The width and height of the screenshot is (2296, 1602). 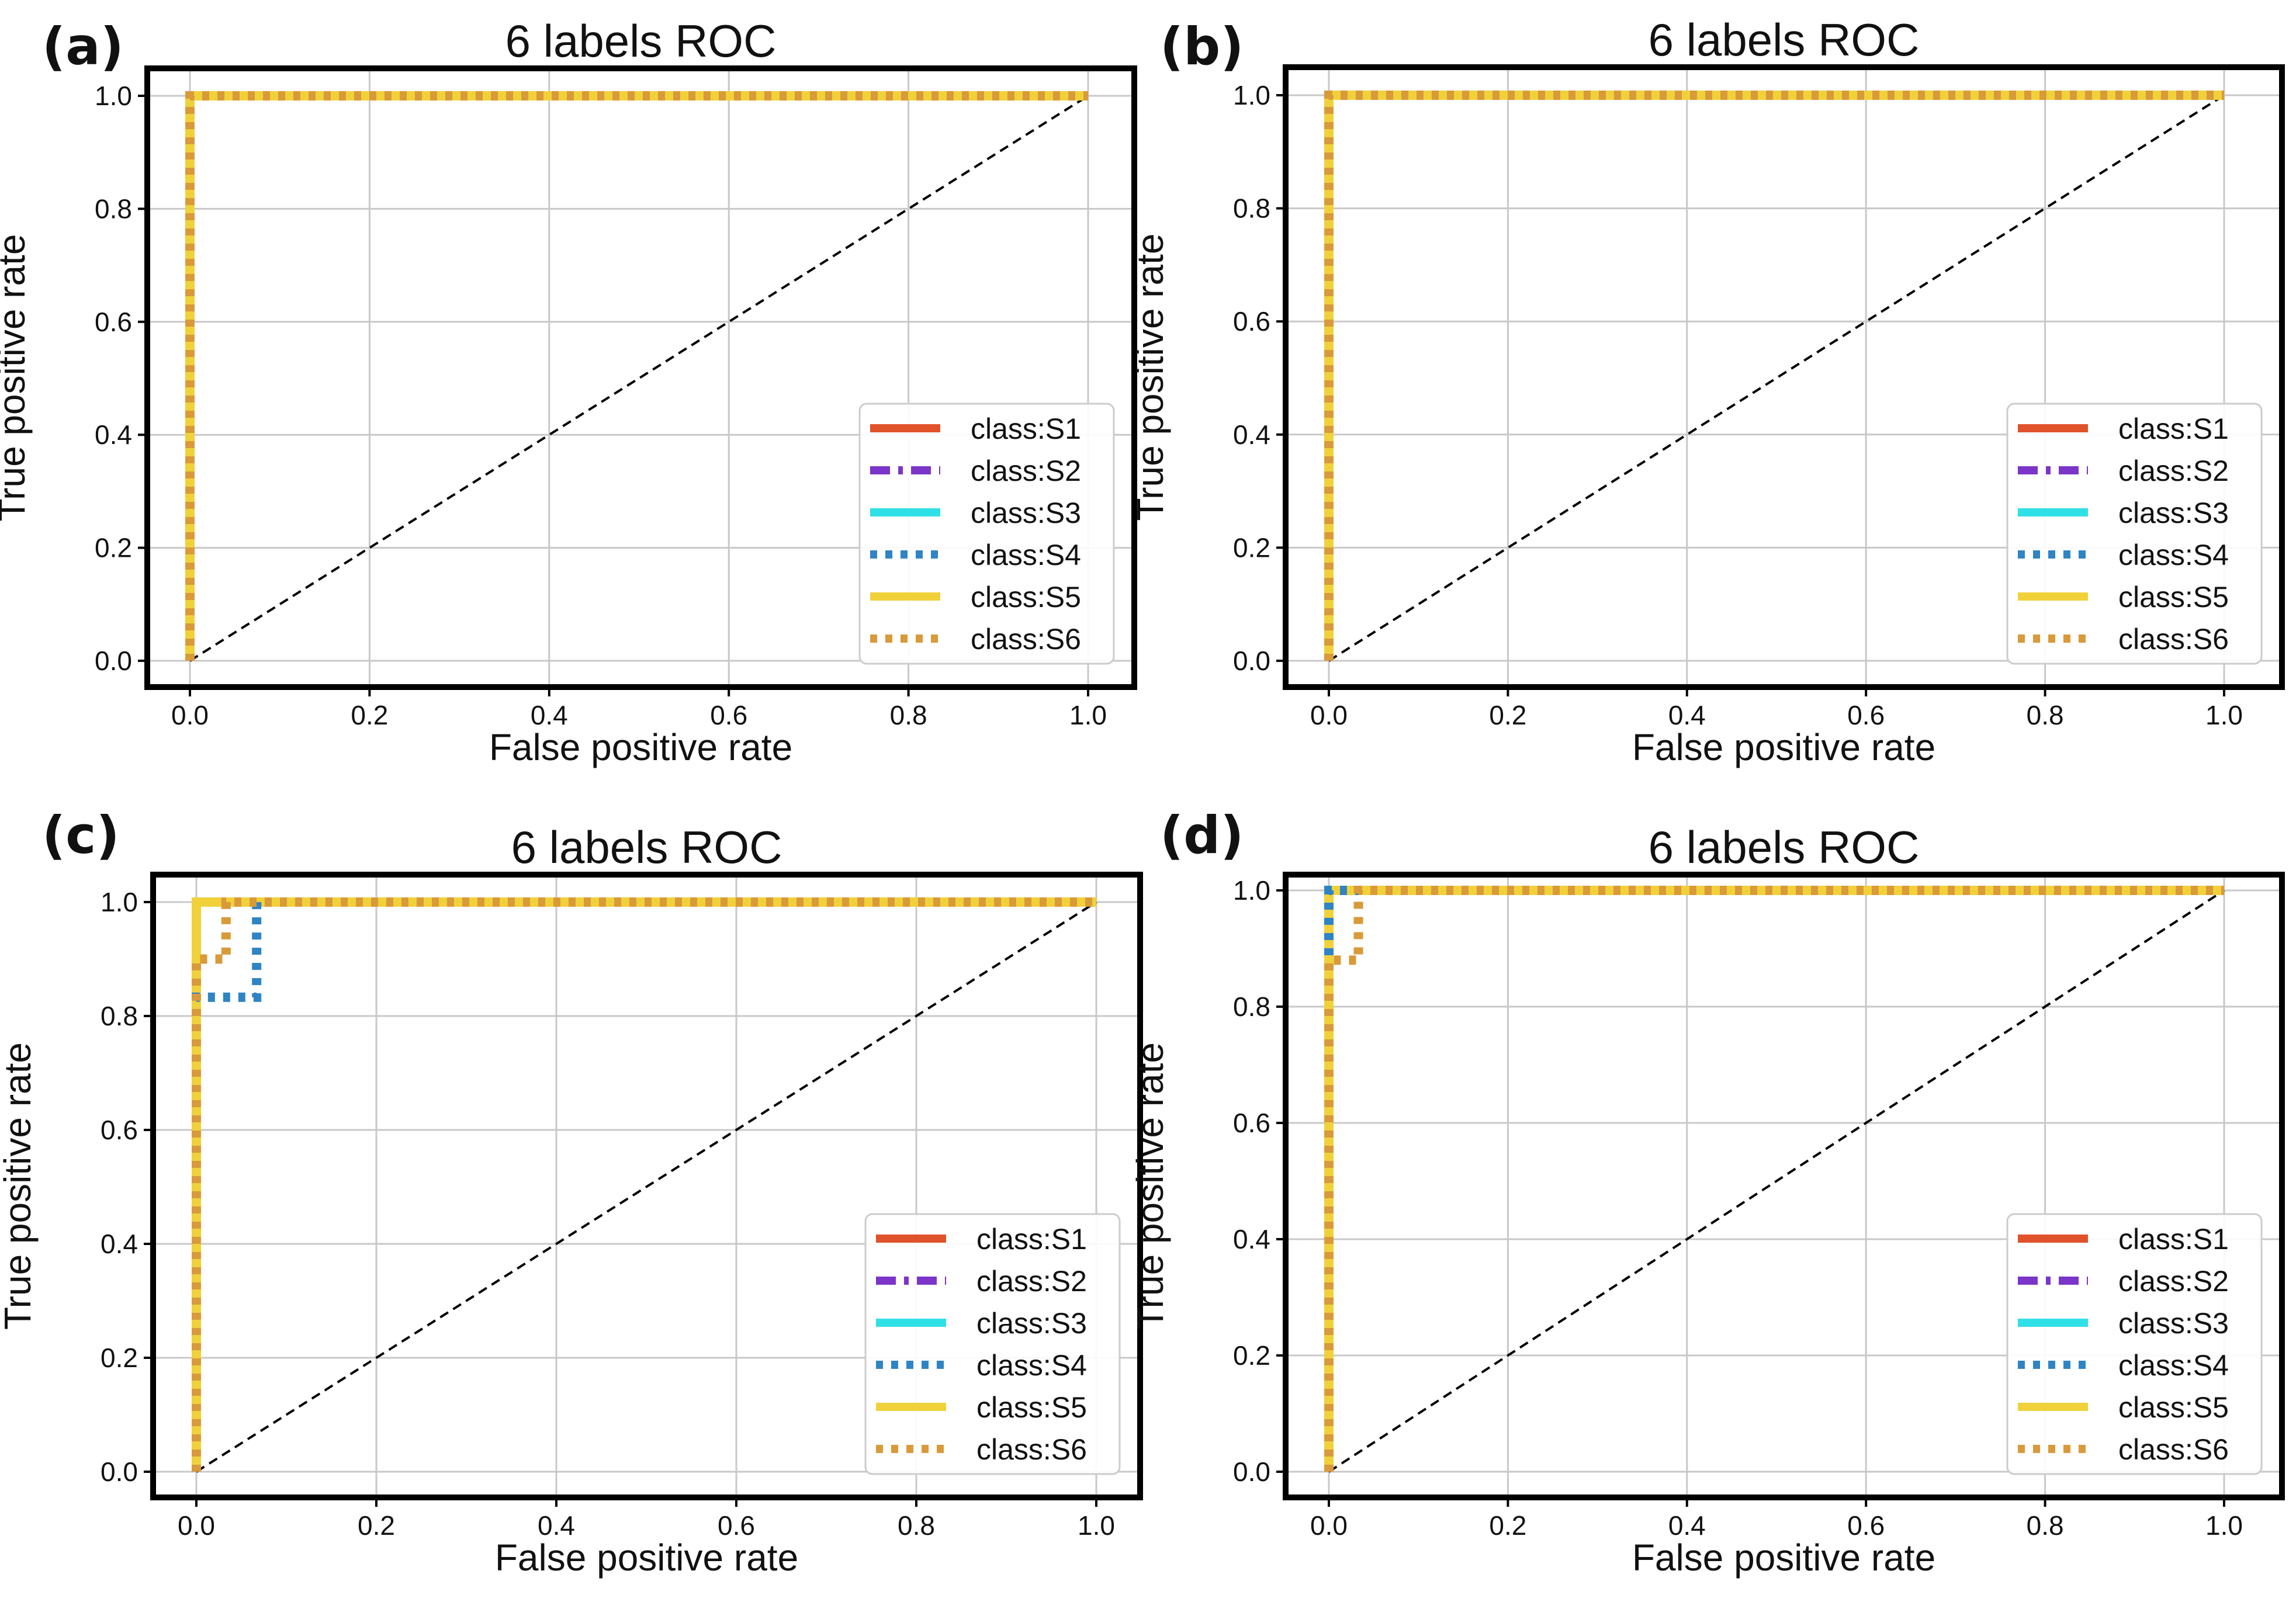 What do you see at coordinates (81, 835) in the screenshot?
I see `panel-letter: (c)` at bounding box center [81, 835].